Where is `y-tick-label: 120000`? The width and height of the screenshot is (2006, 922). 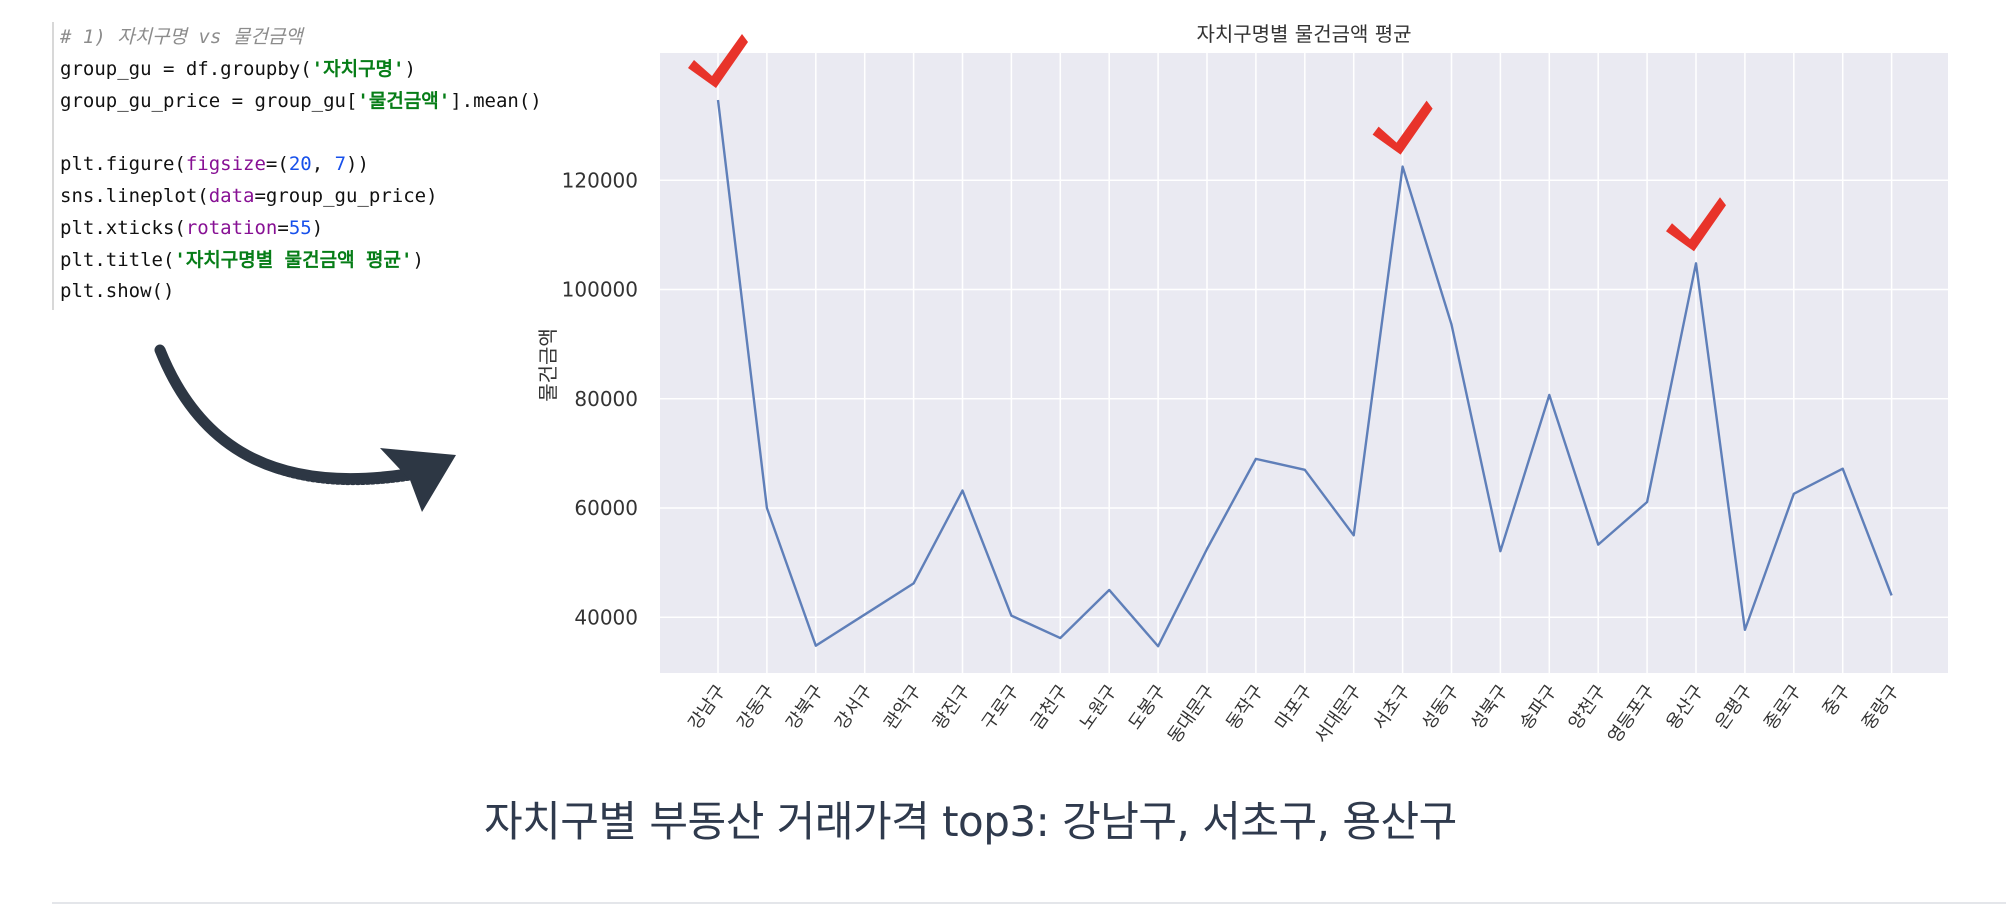
y-tick-label: 120000 is located at coordinates (600, 180).